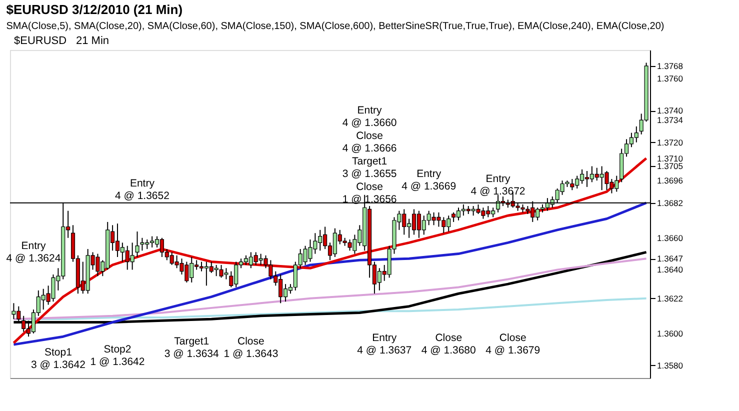 Image resolution: width=739 pixels, height=411 pixels. I want to click on y-tick-label: 1.3622, so click(670, 298).